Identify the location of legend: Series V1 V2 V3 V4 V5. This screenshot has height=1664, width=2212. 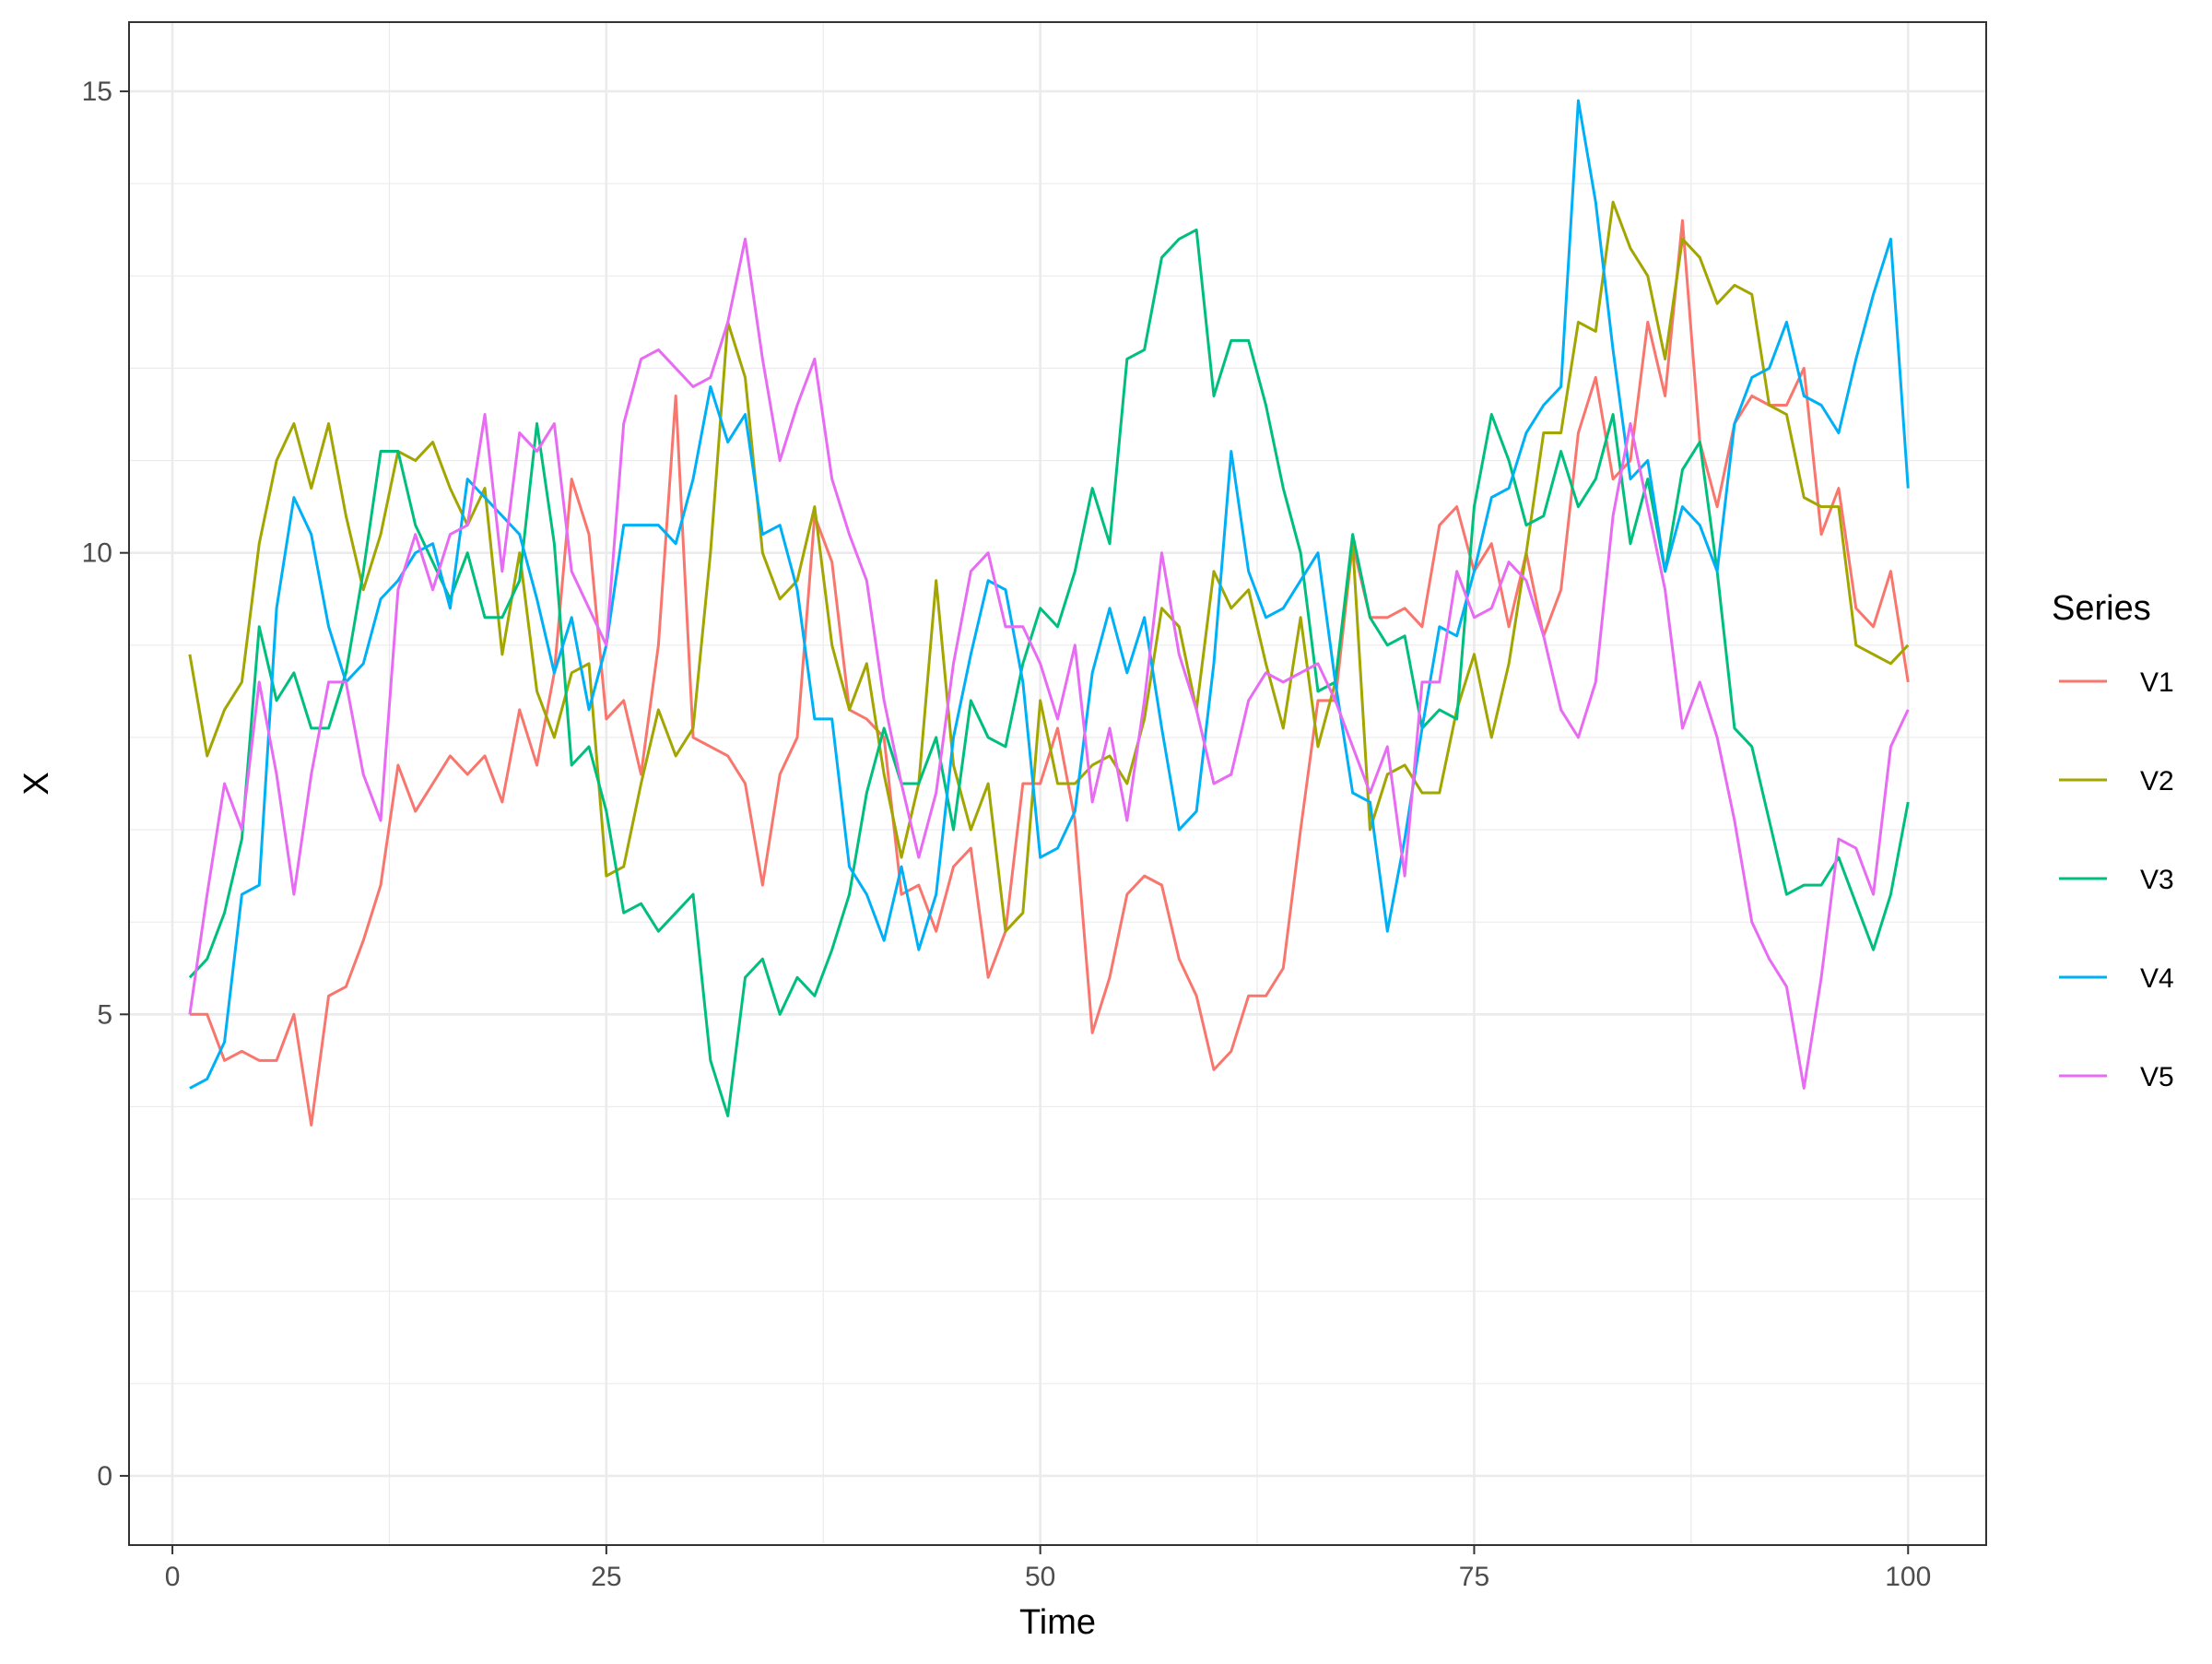
(2113, 840).